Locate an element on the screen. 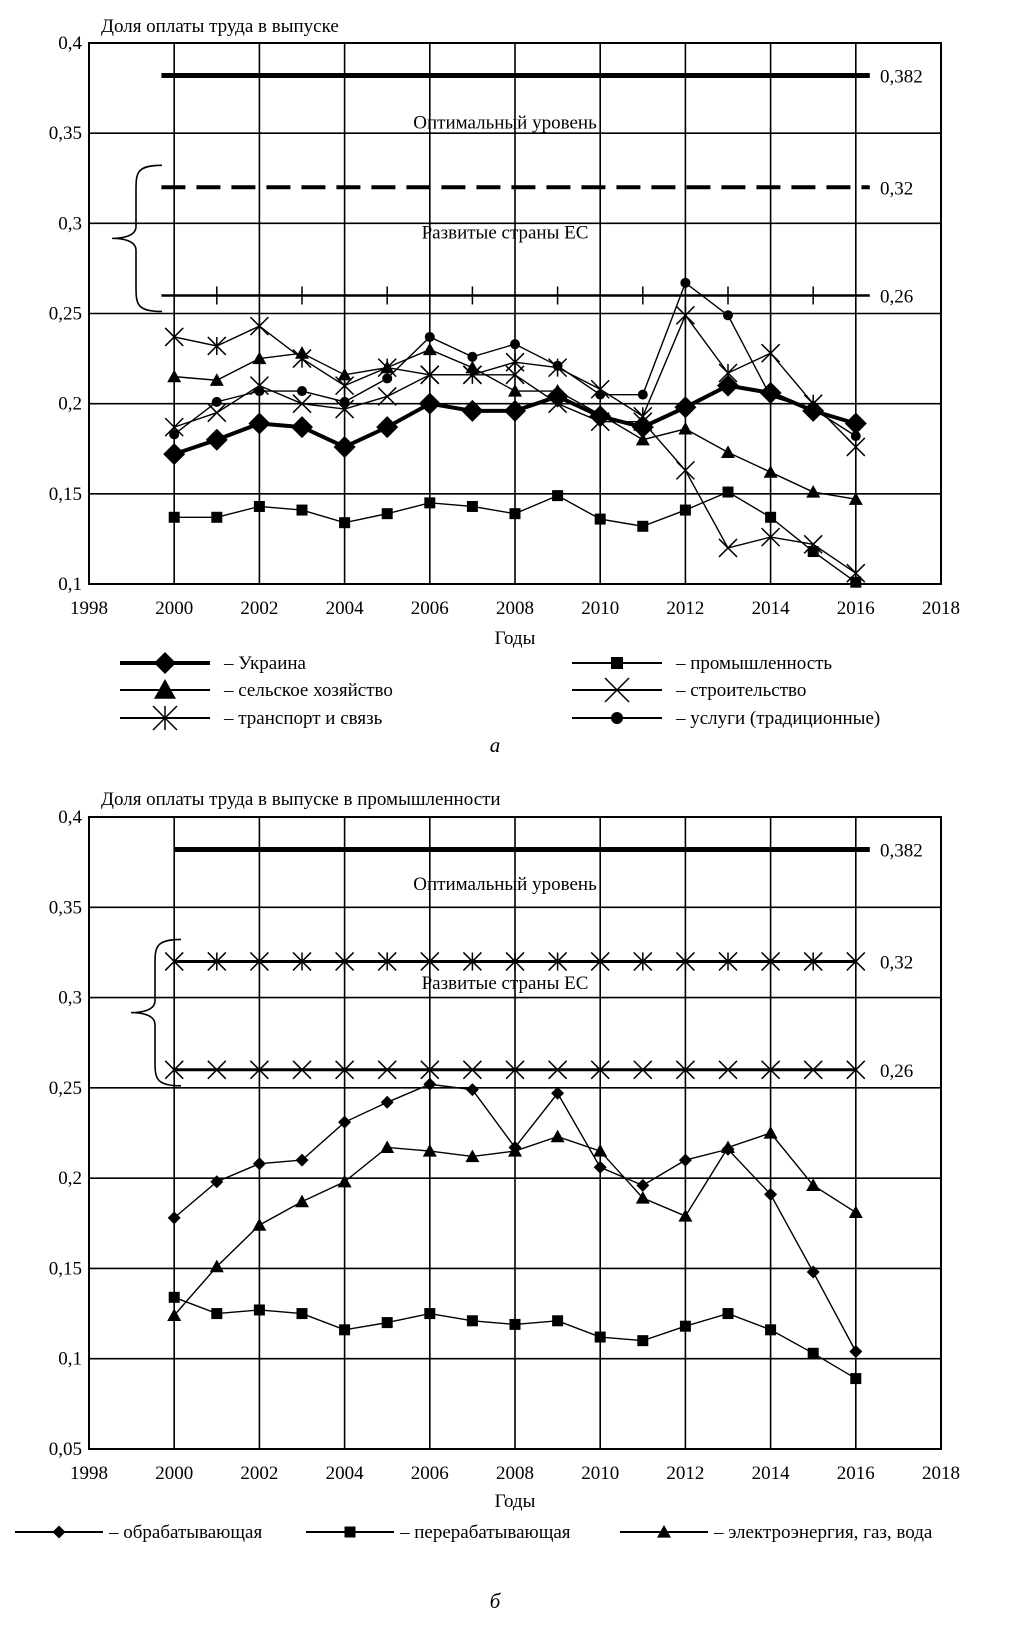 Image resolution: width=1022 pixels, height=1625 pixels. x-tick-label: 2012 is located at coordinates (685, 1473).